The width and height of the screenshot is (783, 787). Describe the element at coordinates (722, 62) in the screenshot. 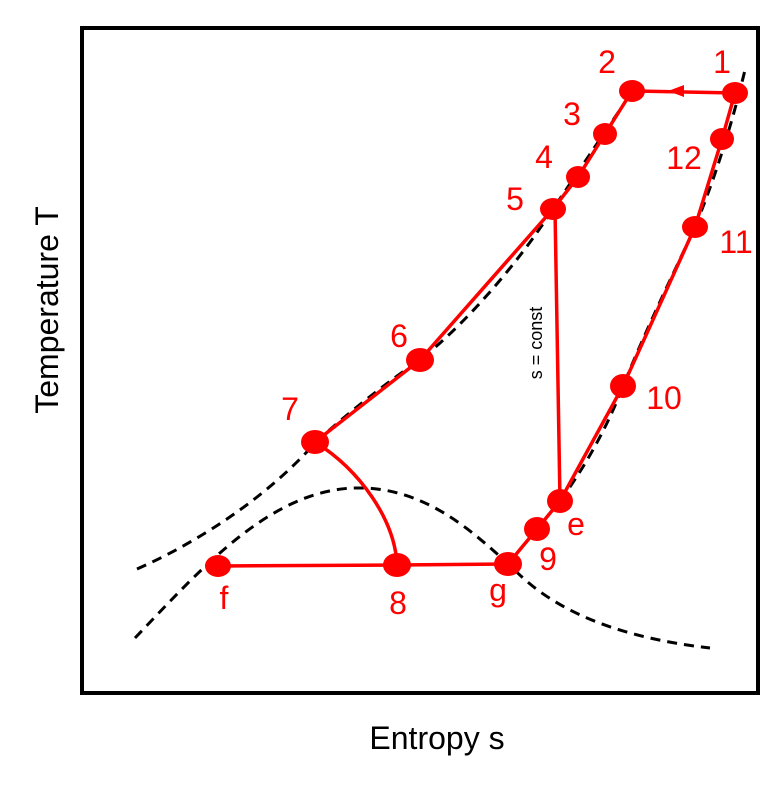

I see `label-point-1: 1` at that location.